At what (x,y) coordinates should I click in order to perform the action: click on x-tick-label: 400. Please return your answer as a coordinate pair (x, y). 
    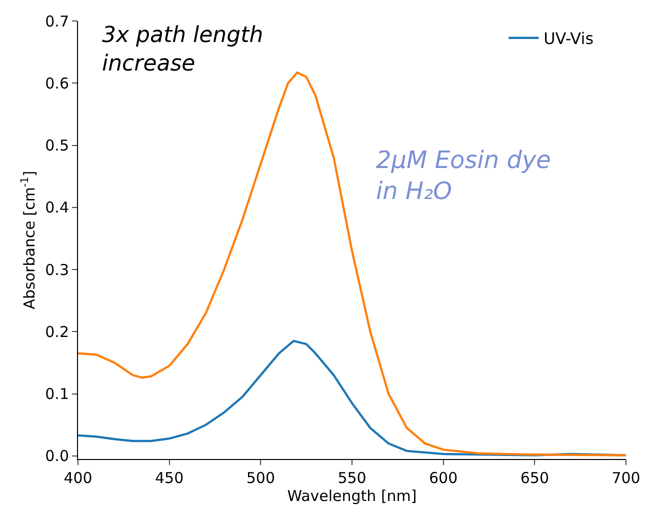
    Looking at the image, I should click on (78, 478).